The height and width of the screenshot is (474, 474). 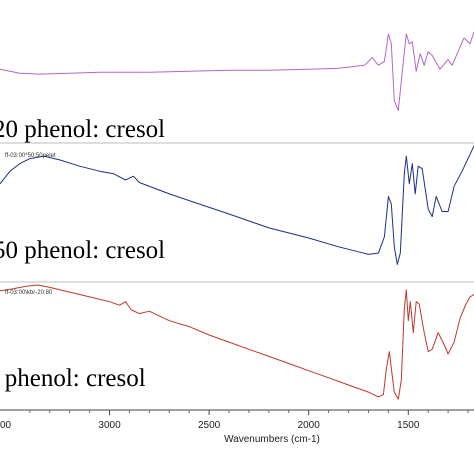 What do you see at coordinates (272, 439) in the screenshot?
I see `x-axis-title: Wavenumbers (cm-1)` at bounding box center [272, 439].